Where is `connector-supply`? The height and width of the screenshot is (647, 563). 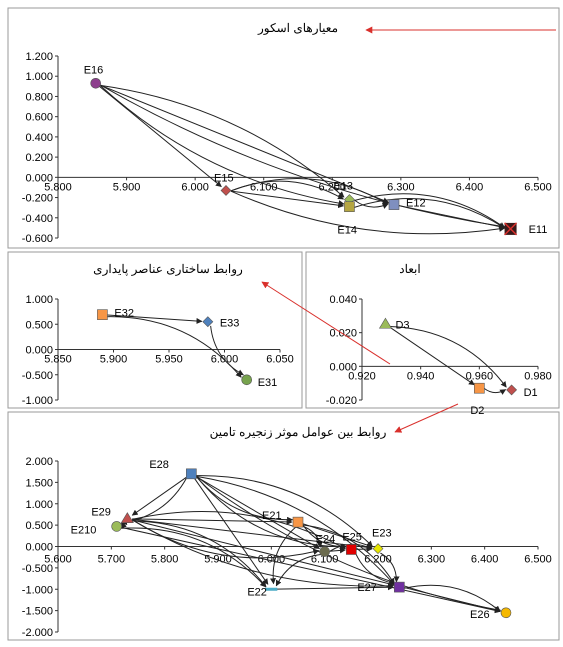
connector-supply is located at coordinates (426, 418).